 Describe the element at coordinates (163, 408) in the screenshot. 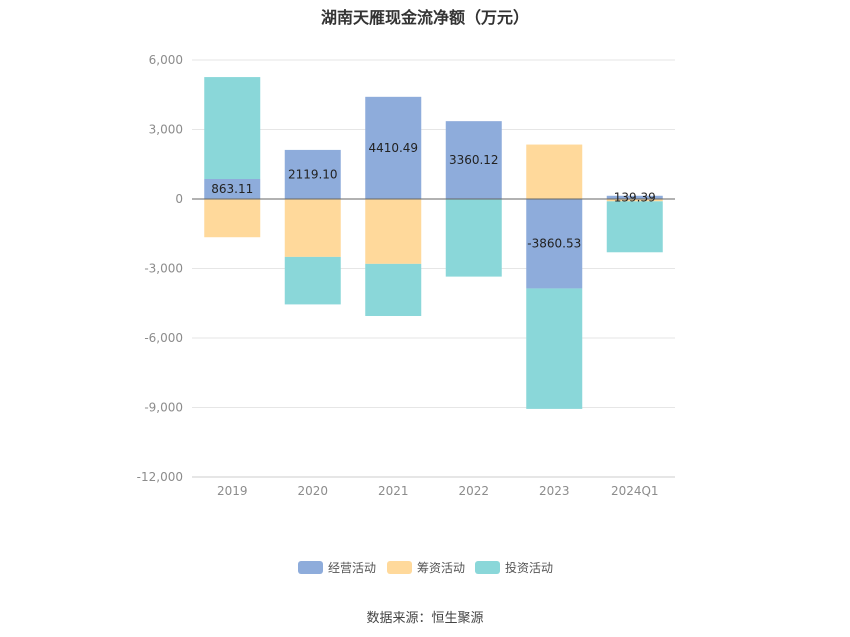

I see `y-tick-label: -9,000` at that location.